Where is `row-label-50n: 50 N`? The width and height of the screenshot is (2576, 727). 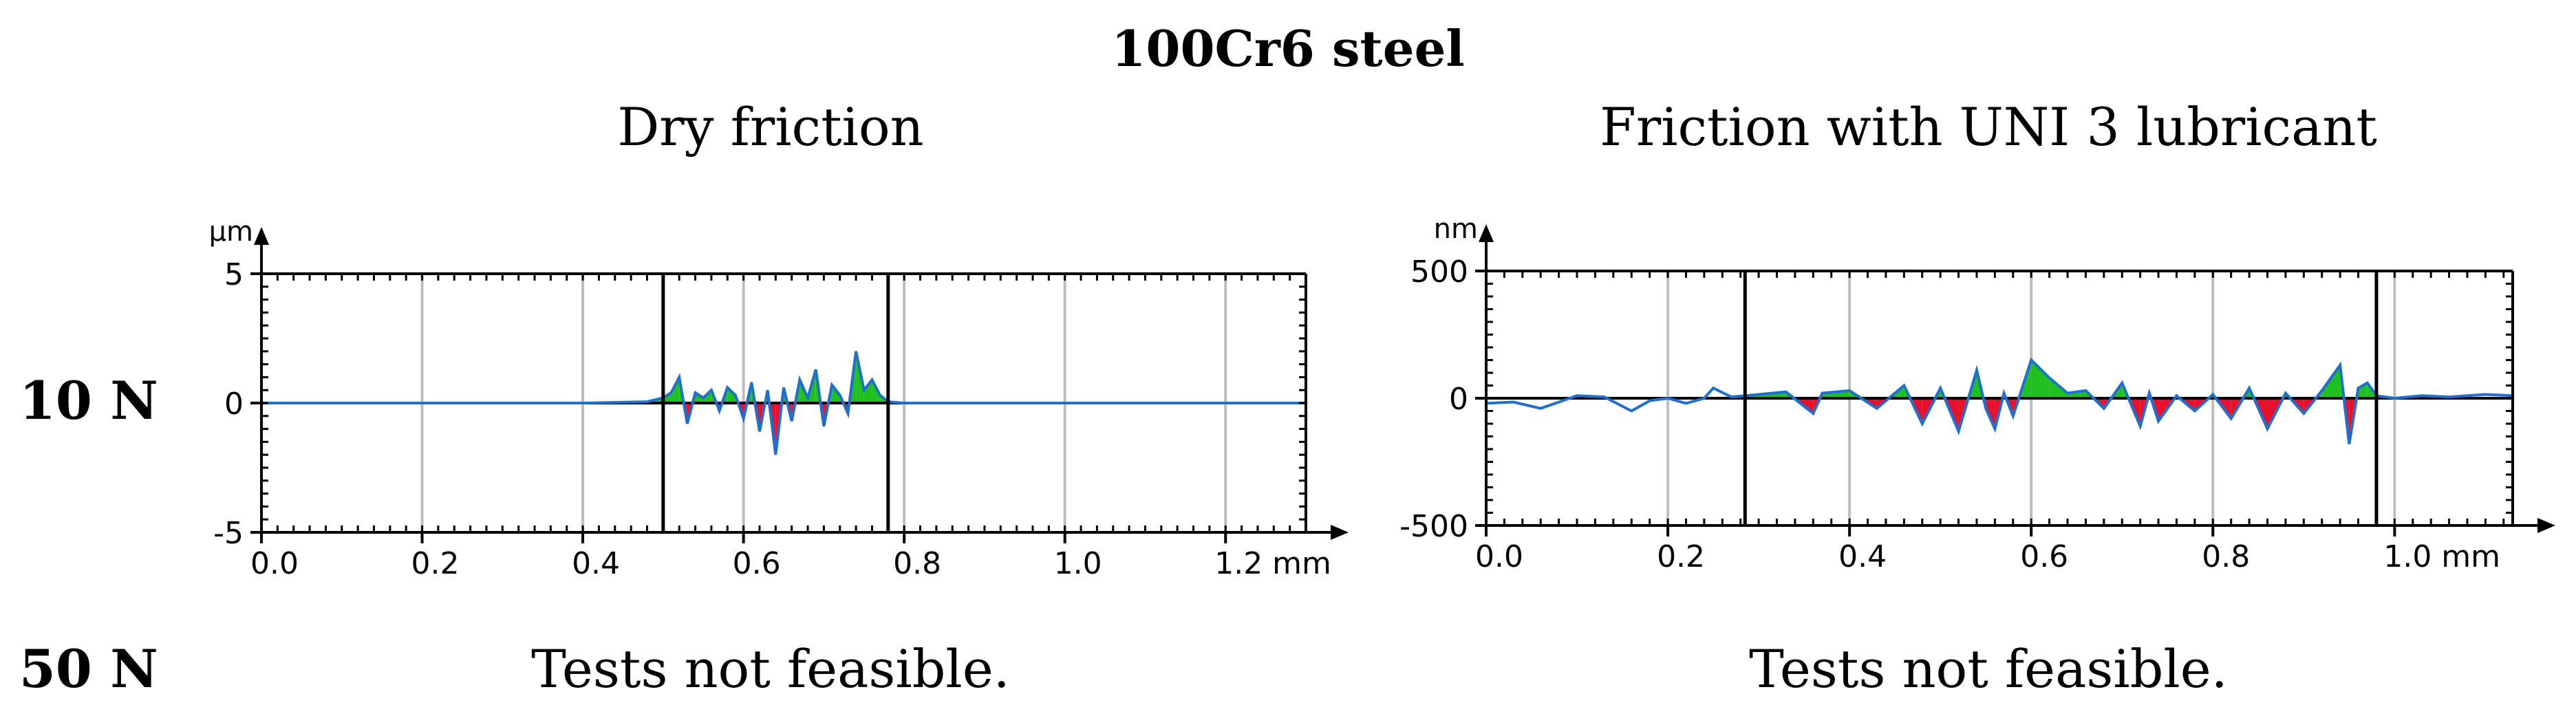
row-label-50n: 50 N is located at coordinates (89, 668).